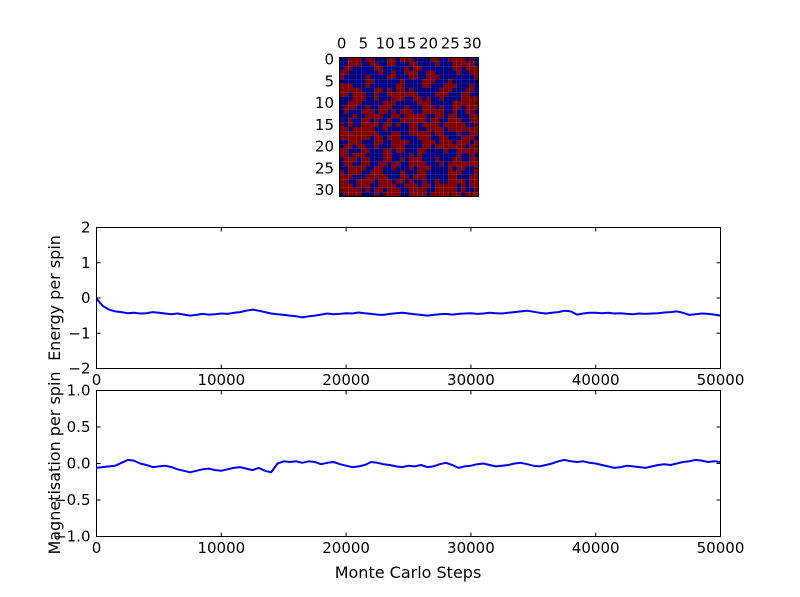 This screenshot has width=800, height=597. Describe the element at coordinates (86, 298) in the screenshot. I see `energy-y-tick-label: 0` at that location.